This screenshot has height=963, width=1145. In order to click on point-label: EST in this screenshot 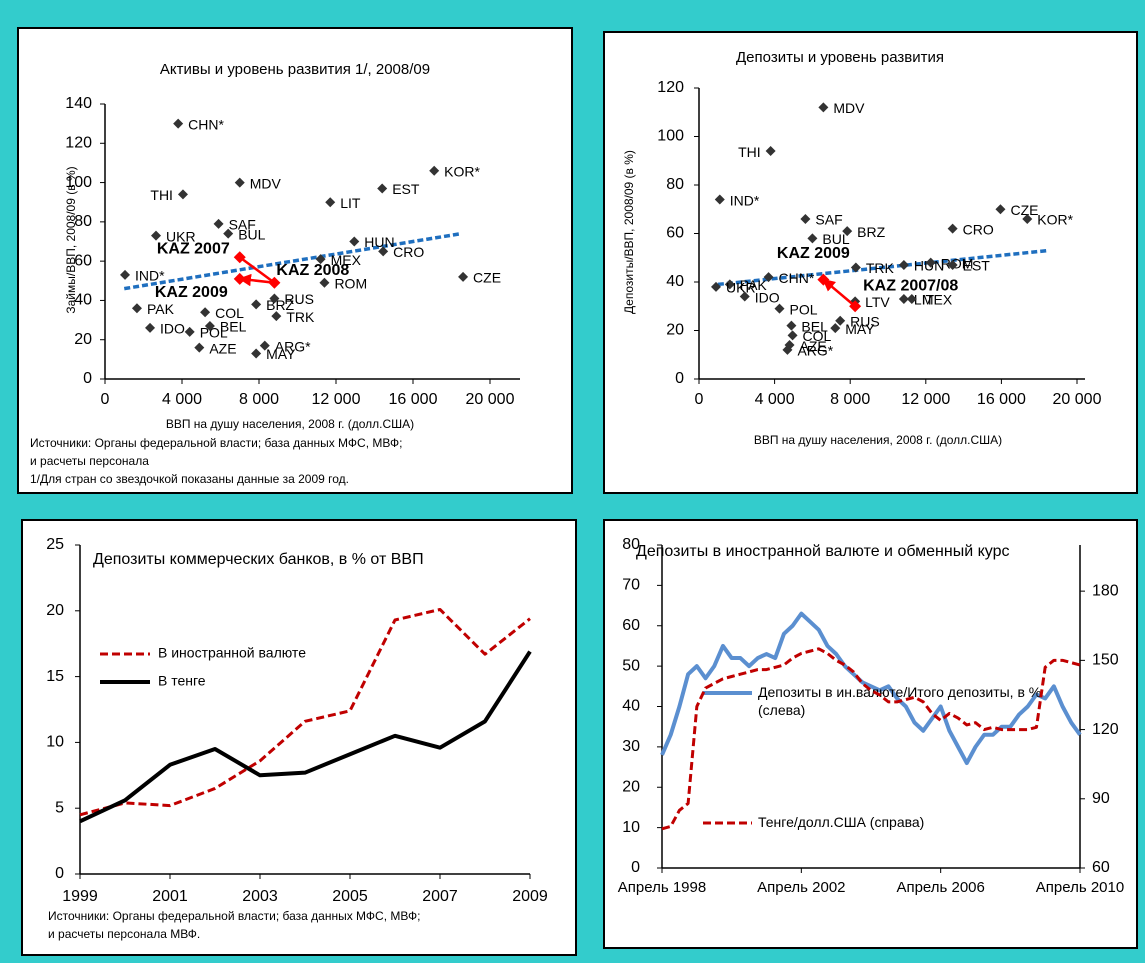, I will do `click(406, 189)`.